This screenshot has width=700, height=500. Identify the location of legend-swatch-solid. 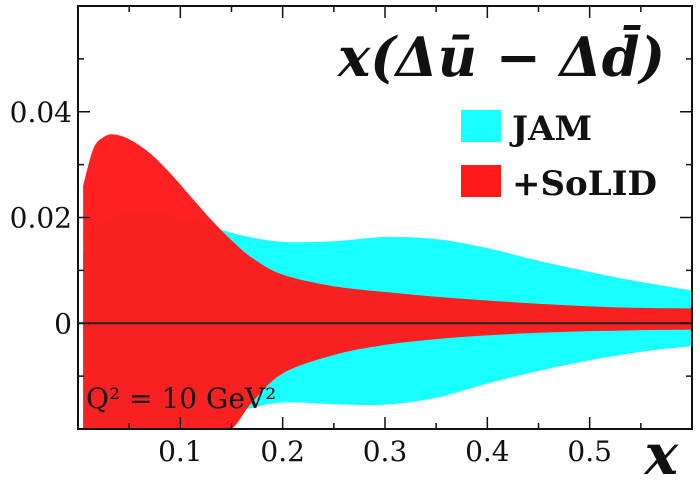
(481, 181).